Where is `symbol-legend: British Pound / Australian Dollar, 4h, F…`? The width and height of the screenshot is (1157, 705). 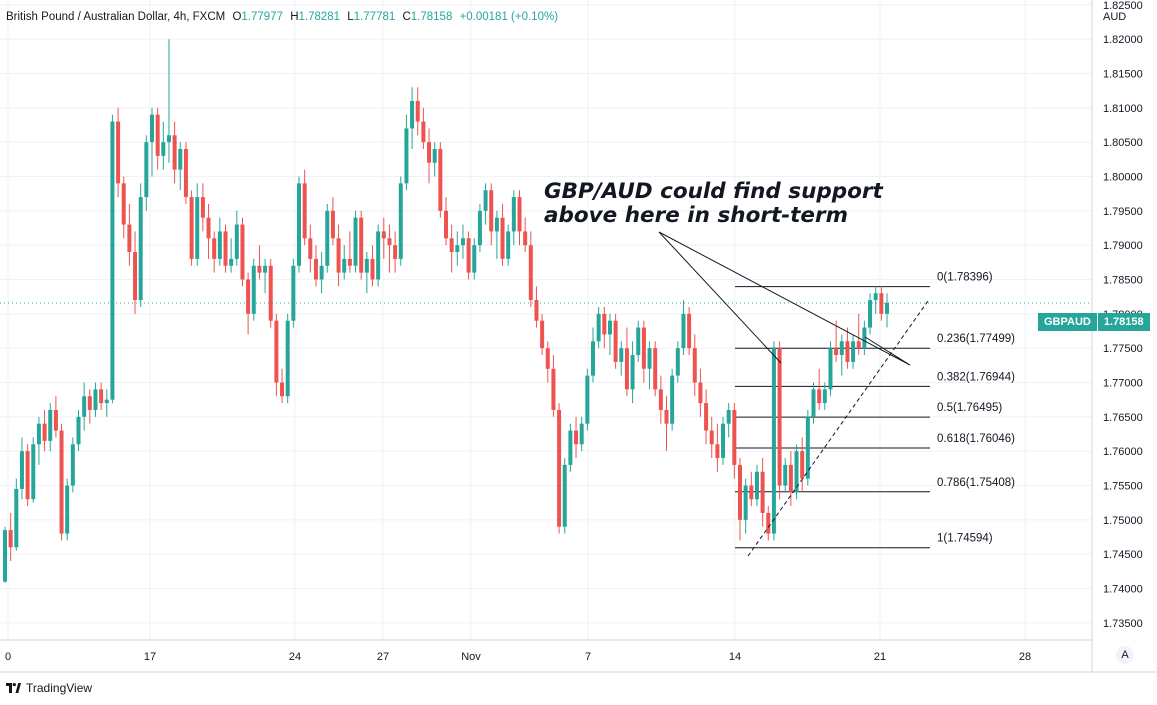 symbol-legend: British Pound / Australian Dollar, 4h, F… is located at coordinates (282, 17).